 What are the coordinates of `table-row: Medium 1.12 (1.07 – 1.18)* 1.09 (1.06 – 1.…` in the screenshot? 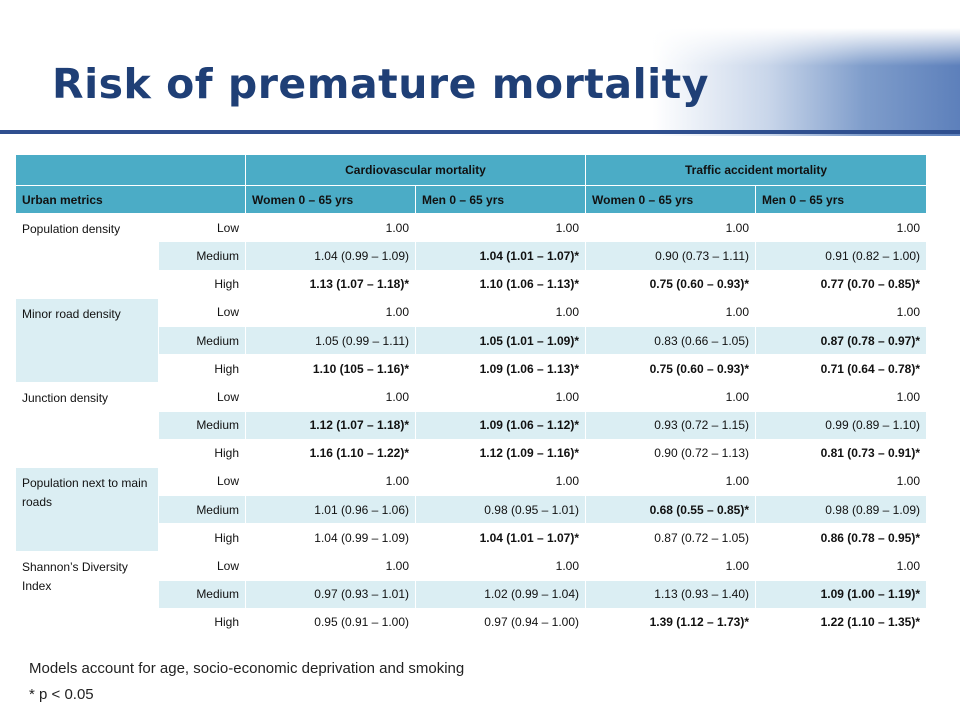 It's located at (472, 425).